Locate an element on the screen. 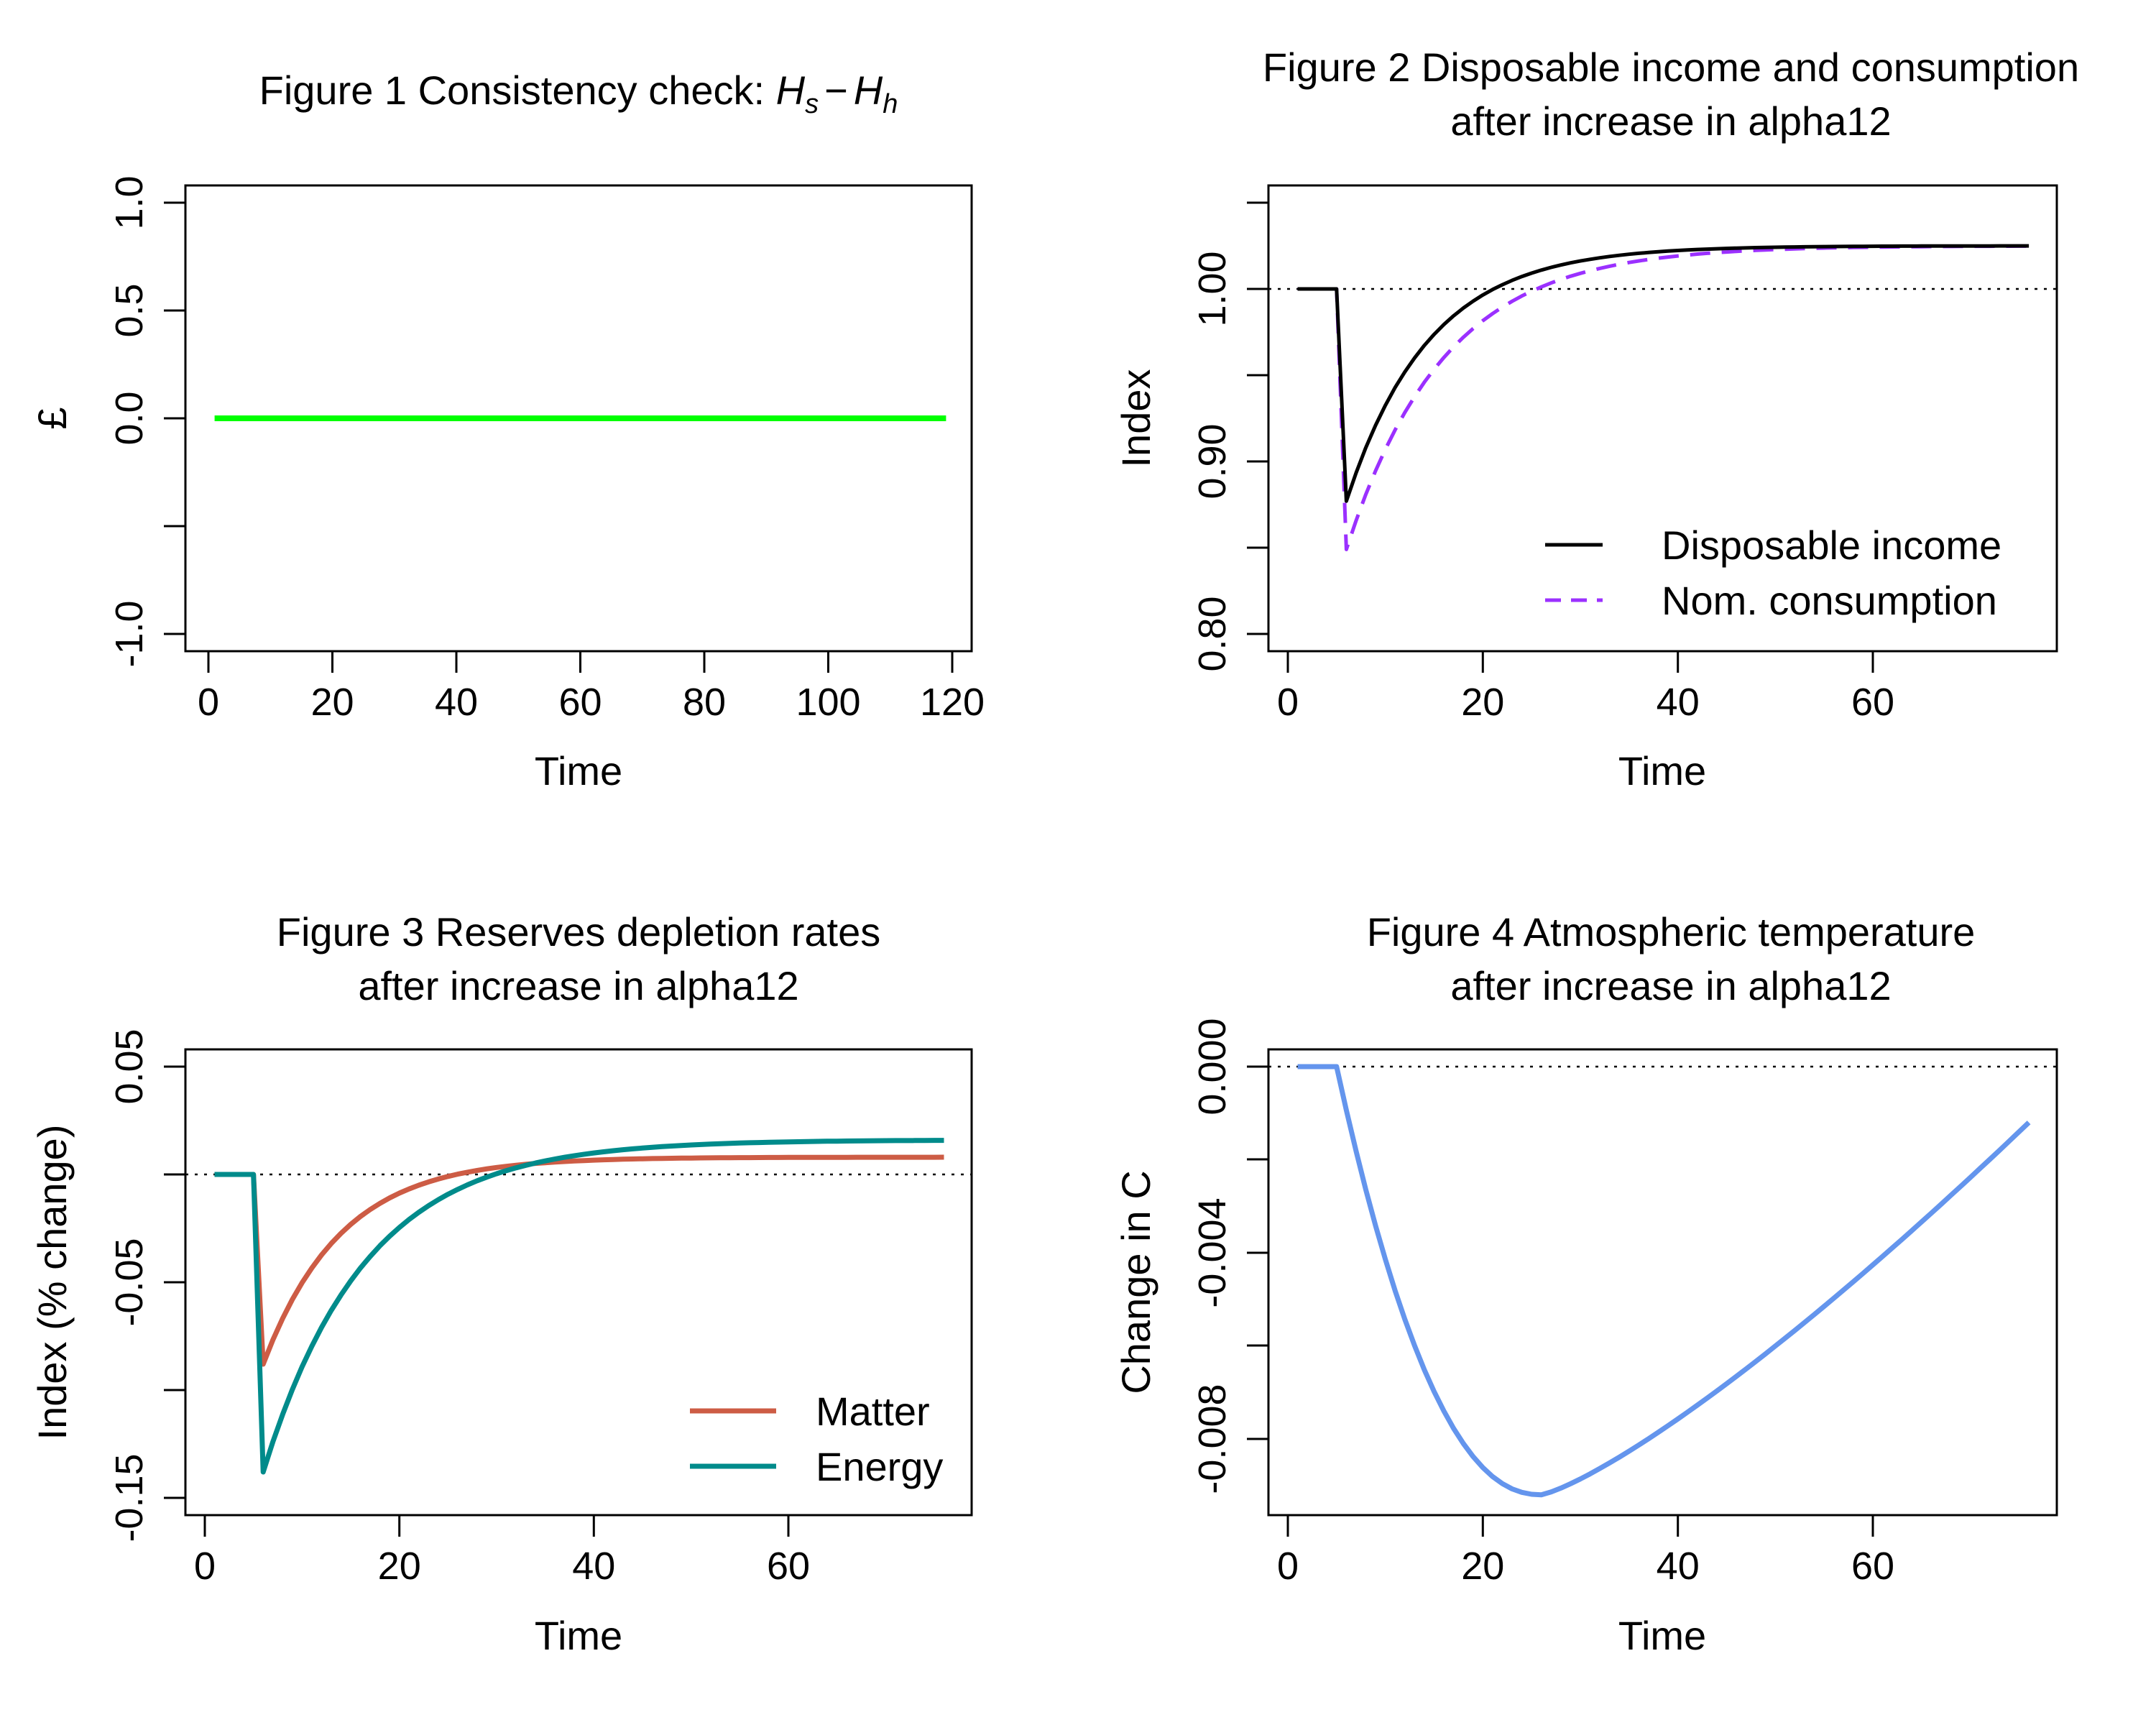 The height and width of the screenshot is (1725, 2156). panel-1-title-subscript-s: s is located at coordinates (812, 104).